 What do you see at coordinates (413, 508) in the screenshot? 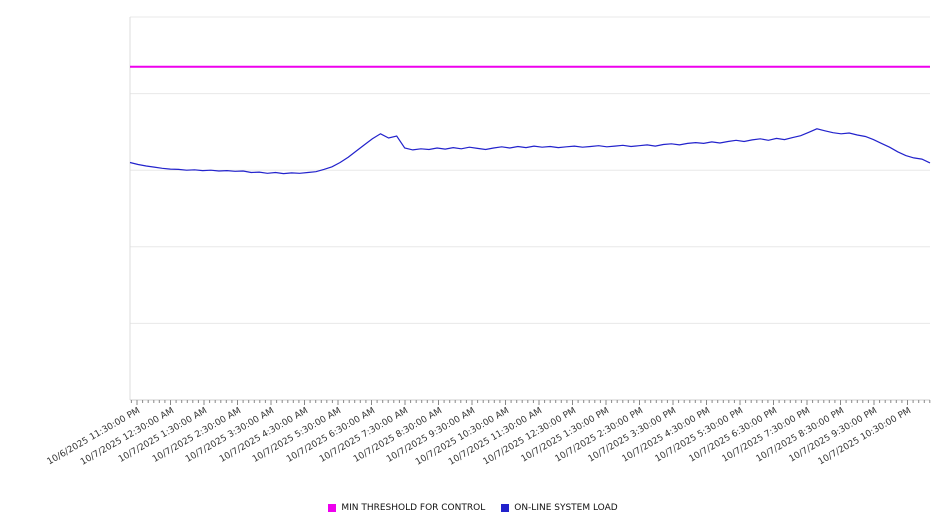
I see `legend-label-min-threshold: MIN THRESHOLD FOR CONTROL` at bounding box center [413, 508].